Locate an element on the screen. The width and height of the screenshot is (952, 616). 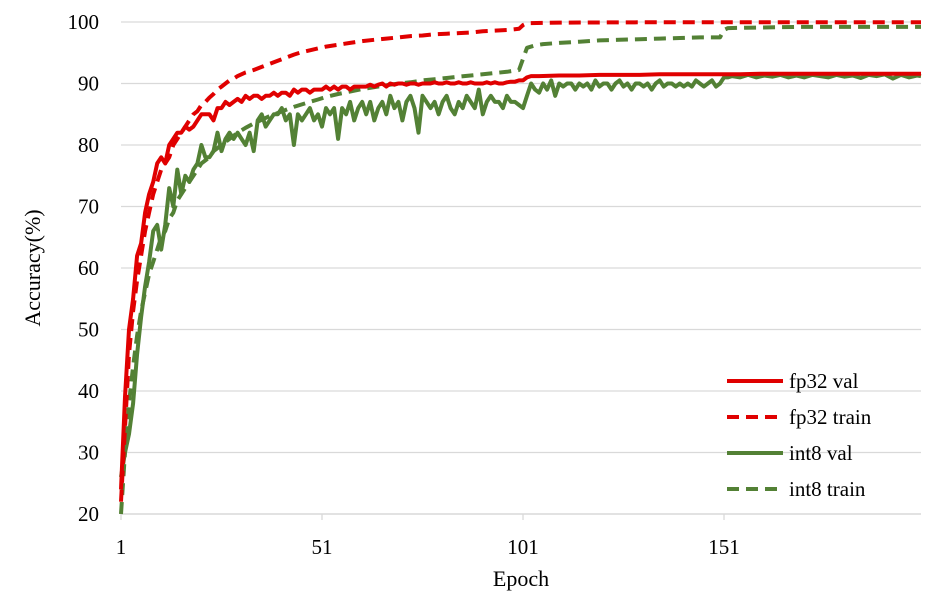
x-tick-label: 151 is located at coordinates (724, 547).